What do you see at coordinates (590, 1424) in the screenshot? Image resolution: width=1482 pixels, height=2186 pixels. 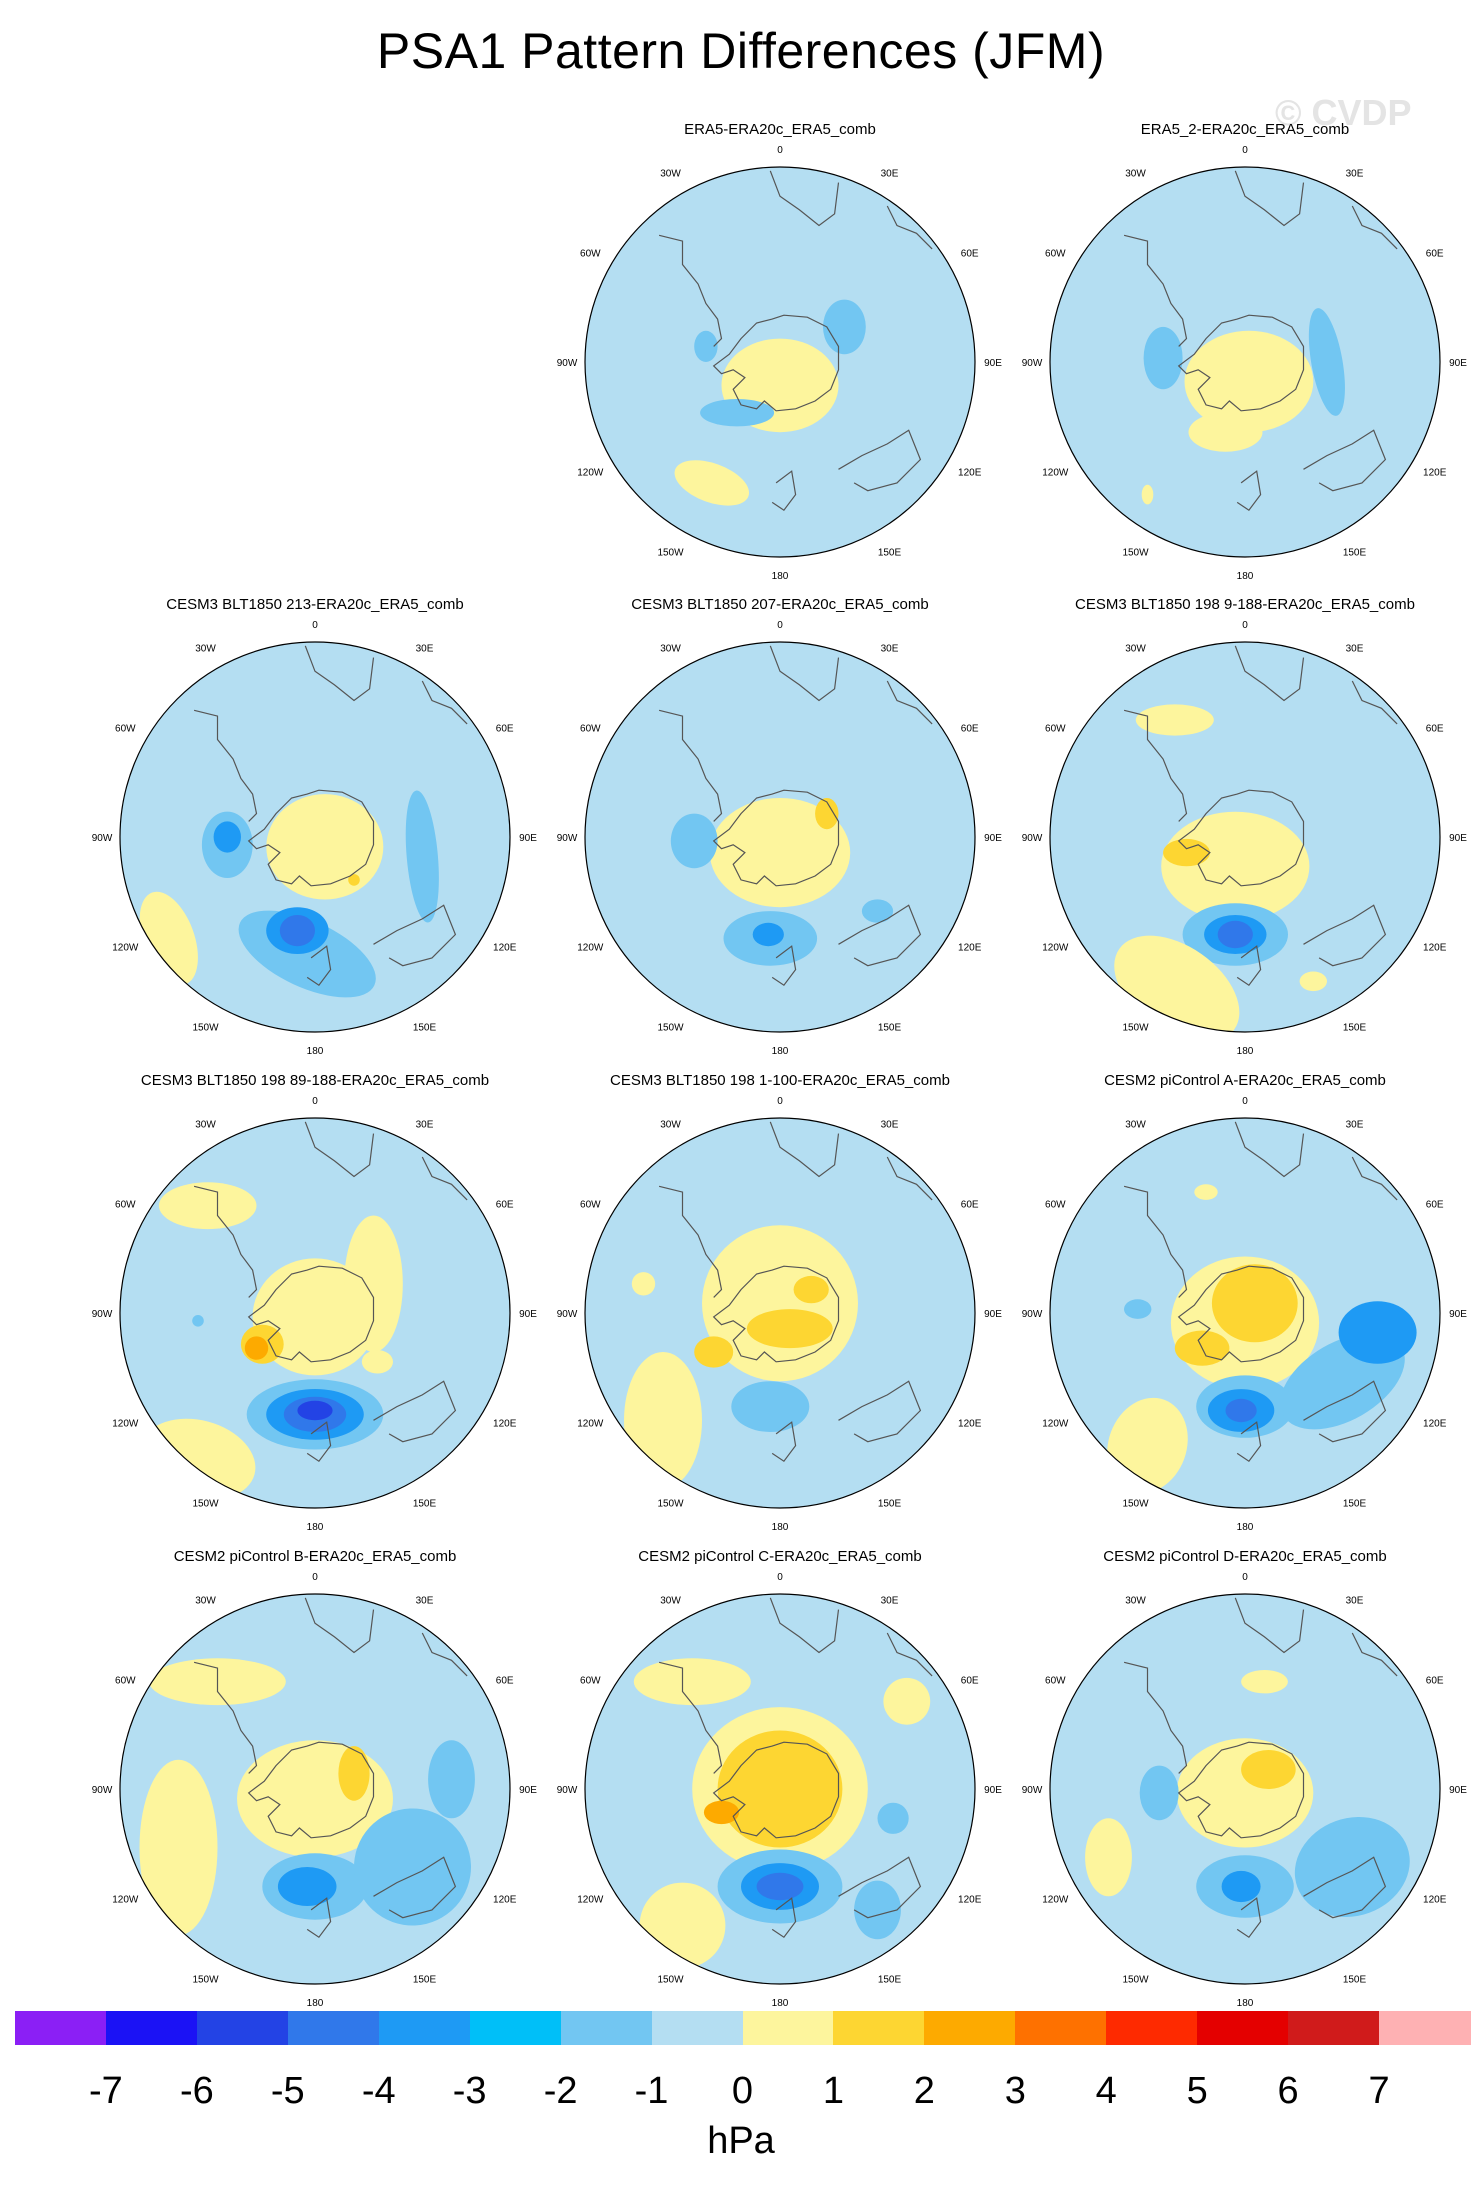 I see `longitude-label: 120W` at bounding box center [590, 1424].